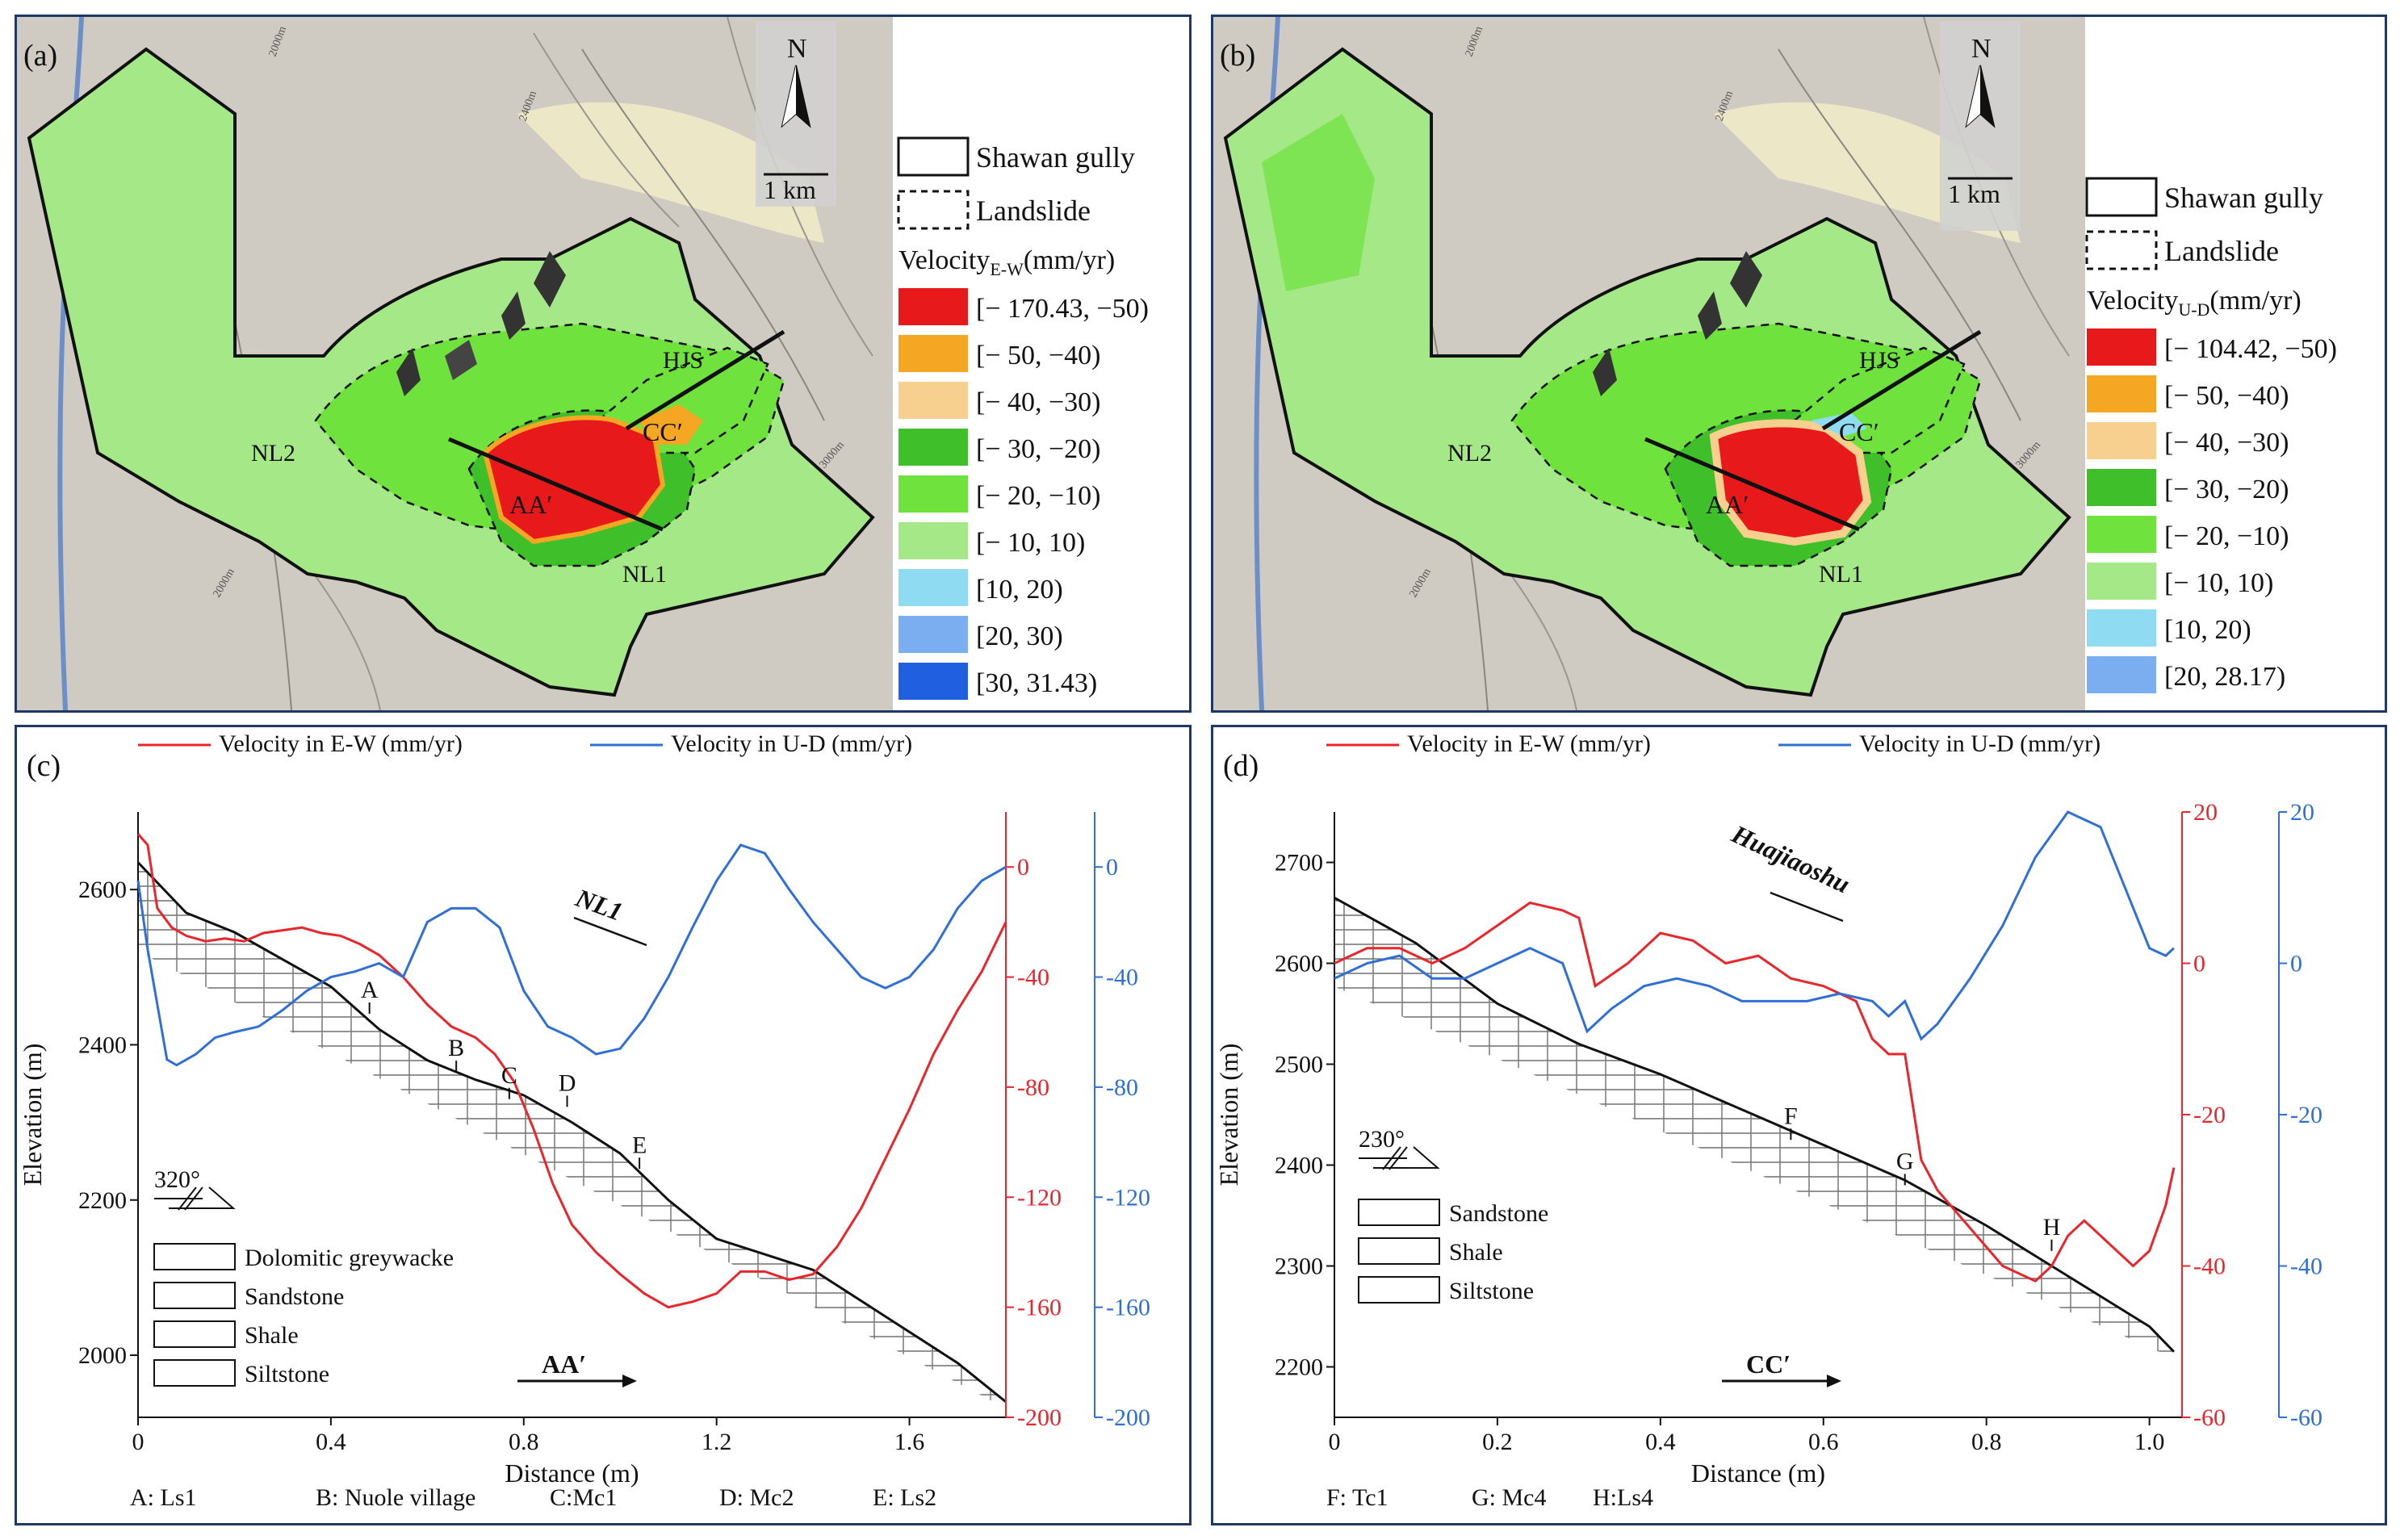 The image size is (2400, 1540). Describe the element at coordinates (32, 1115) in the screenshot. I see `y-axis-label: Elevation (m)` at that location.